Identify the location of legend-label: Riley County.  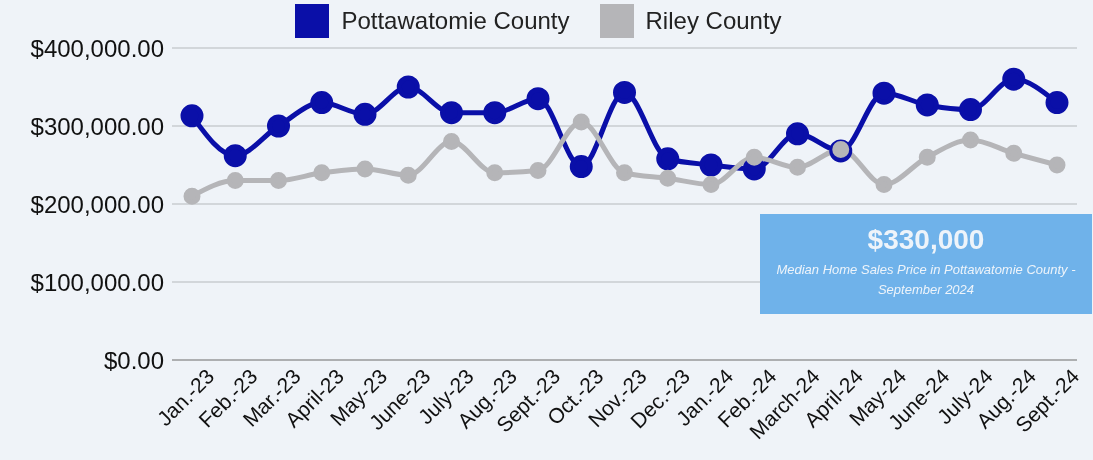
(713, 21).